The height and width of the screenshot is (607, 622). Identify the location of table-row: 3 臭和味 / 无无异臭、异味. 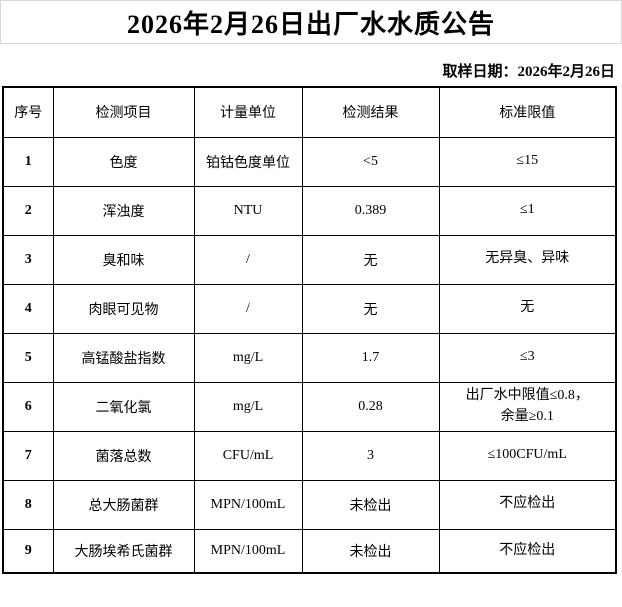
(309, 259).